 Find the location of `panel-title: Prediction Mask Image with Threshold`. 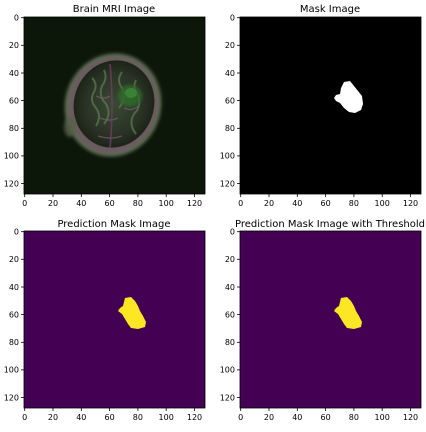

panel-title: Prediction Mask Image with Threshold is located at coordinates (330, 224).